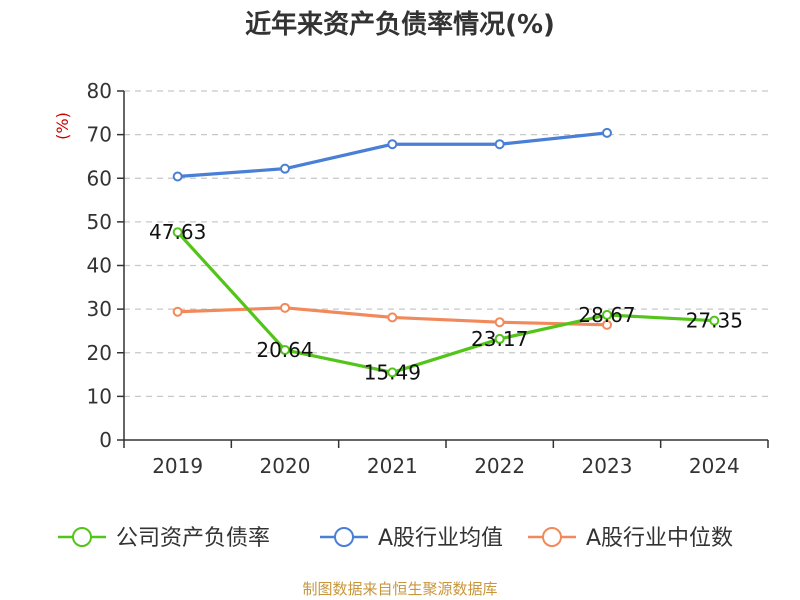 This screenshot has width=800, height=600. What do you see at coordinates (392, 466) in the screenshot?
I see `x-tick-label: 2021` at bounding box center [392, 466].